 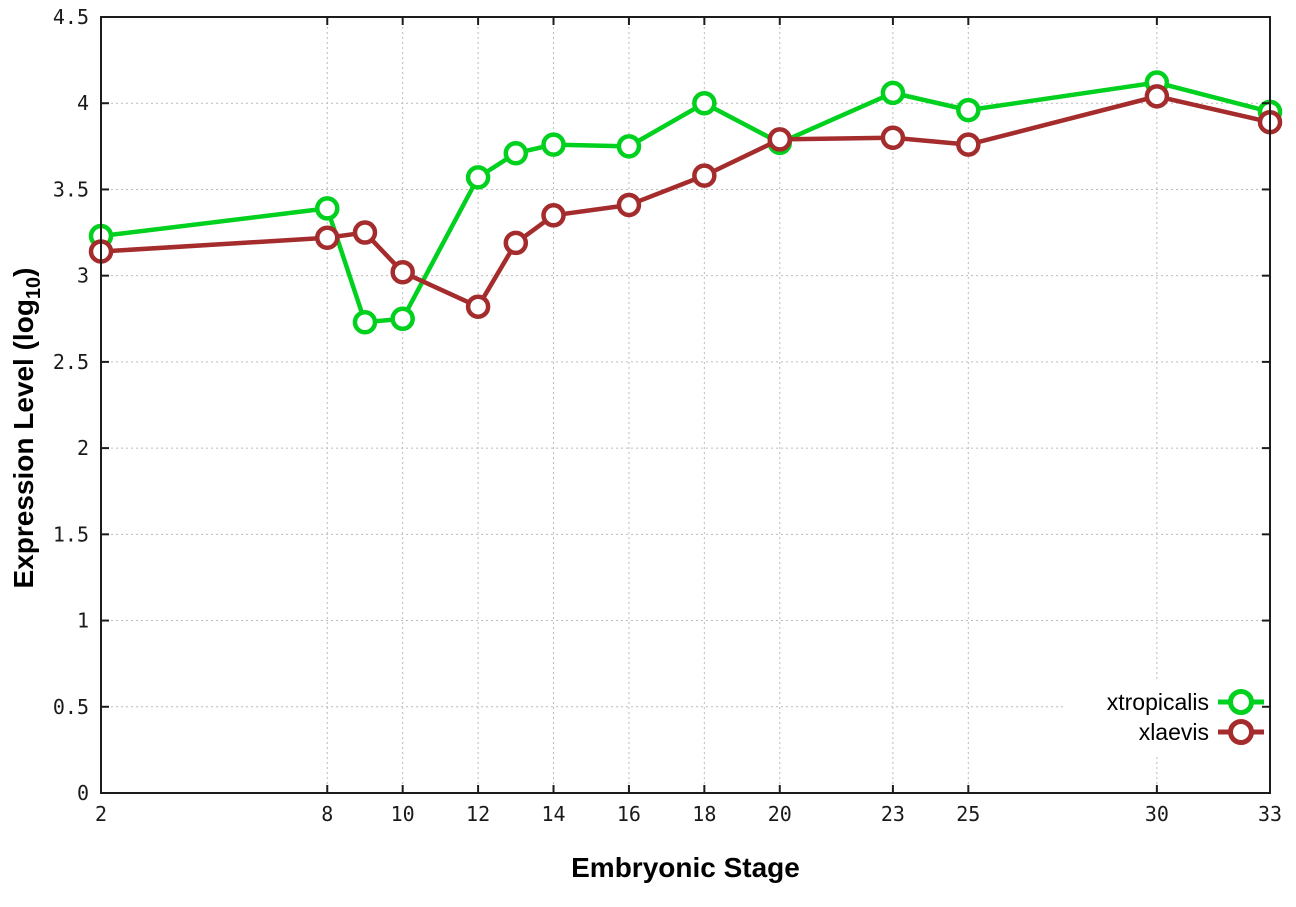 I want to click on x-tick-label: 30, so click(x=1157, y=814).